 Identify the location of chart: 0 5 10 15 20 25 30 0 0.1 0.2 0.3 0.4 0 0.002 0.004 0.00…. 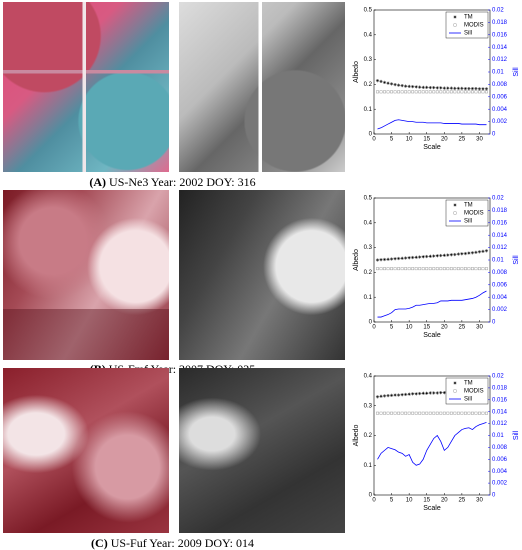
(436, 443).